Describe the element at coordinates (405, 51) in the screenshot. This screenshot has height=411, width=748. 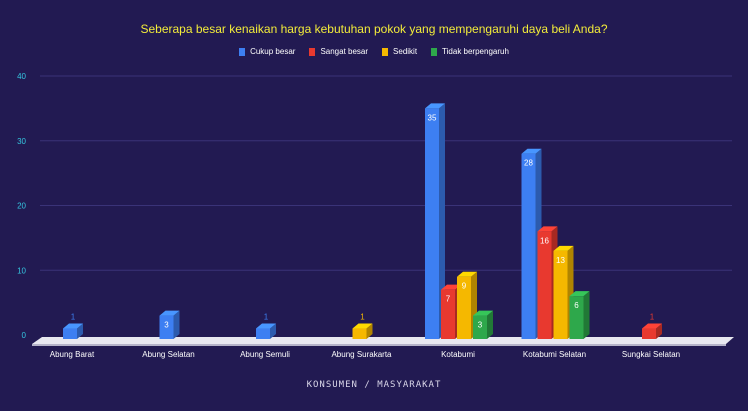
I see `legend-label: Sedikit` at that location.